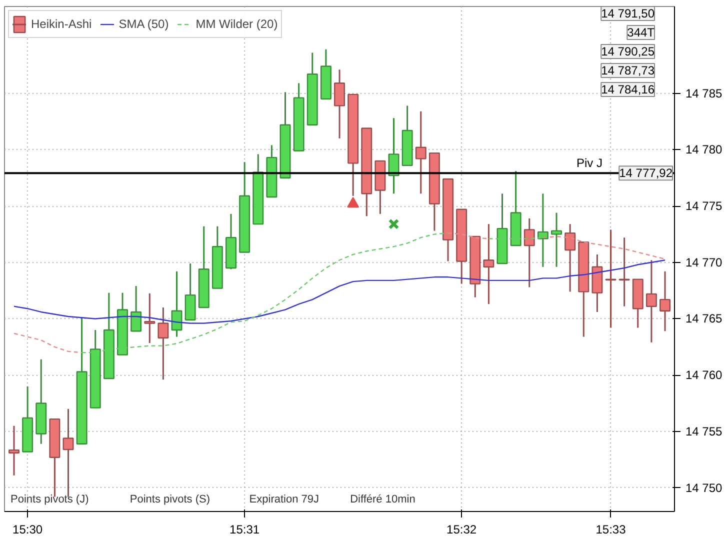  I want to click on annotation: 14 787,73, so click(628, 71).